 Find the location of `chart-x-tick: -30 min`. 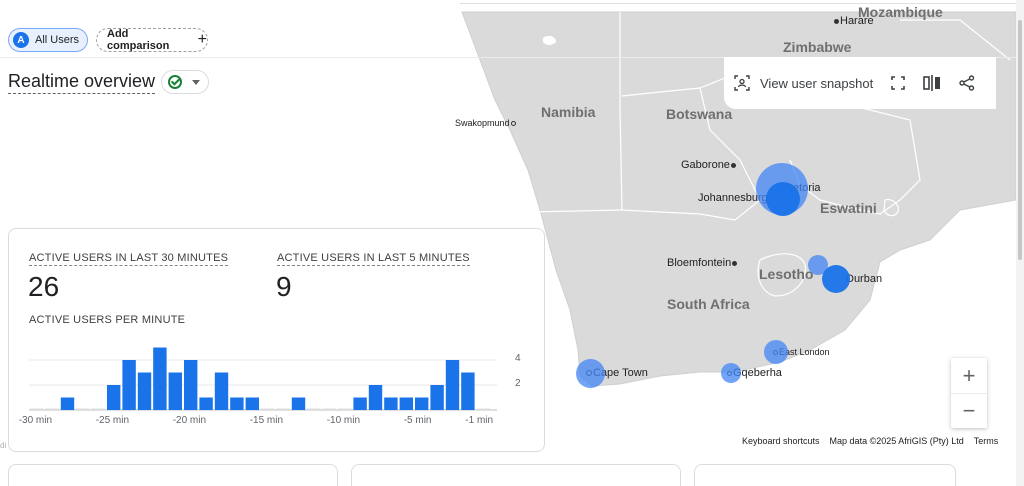

chart-x-tick: -30 min is located at coordinates (35, 420).